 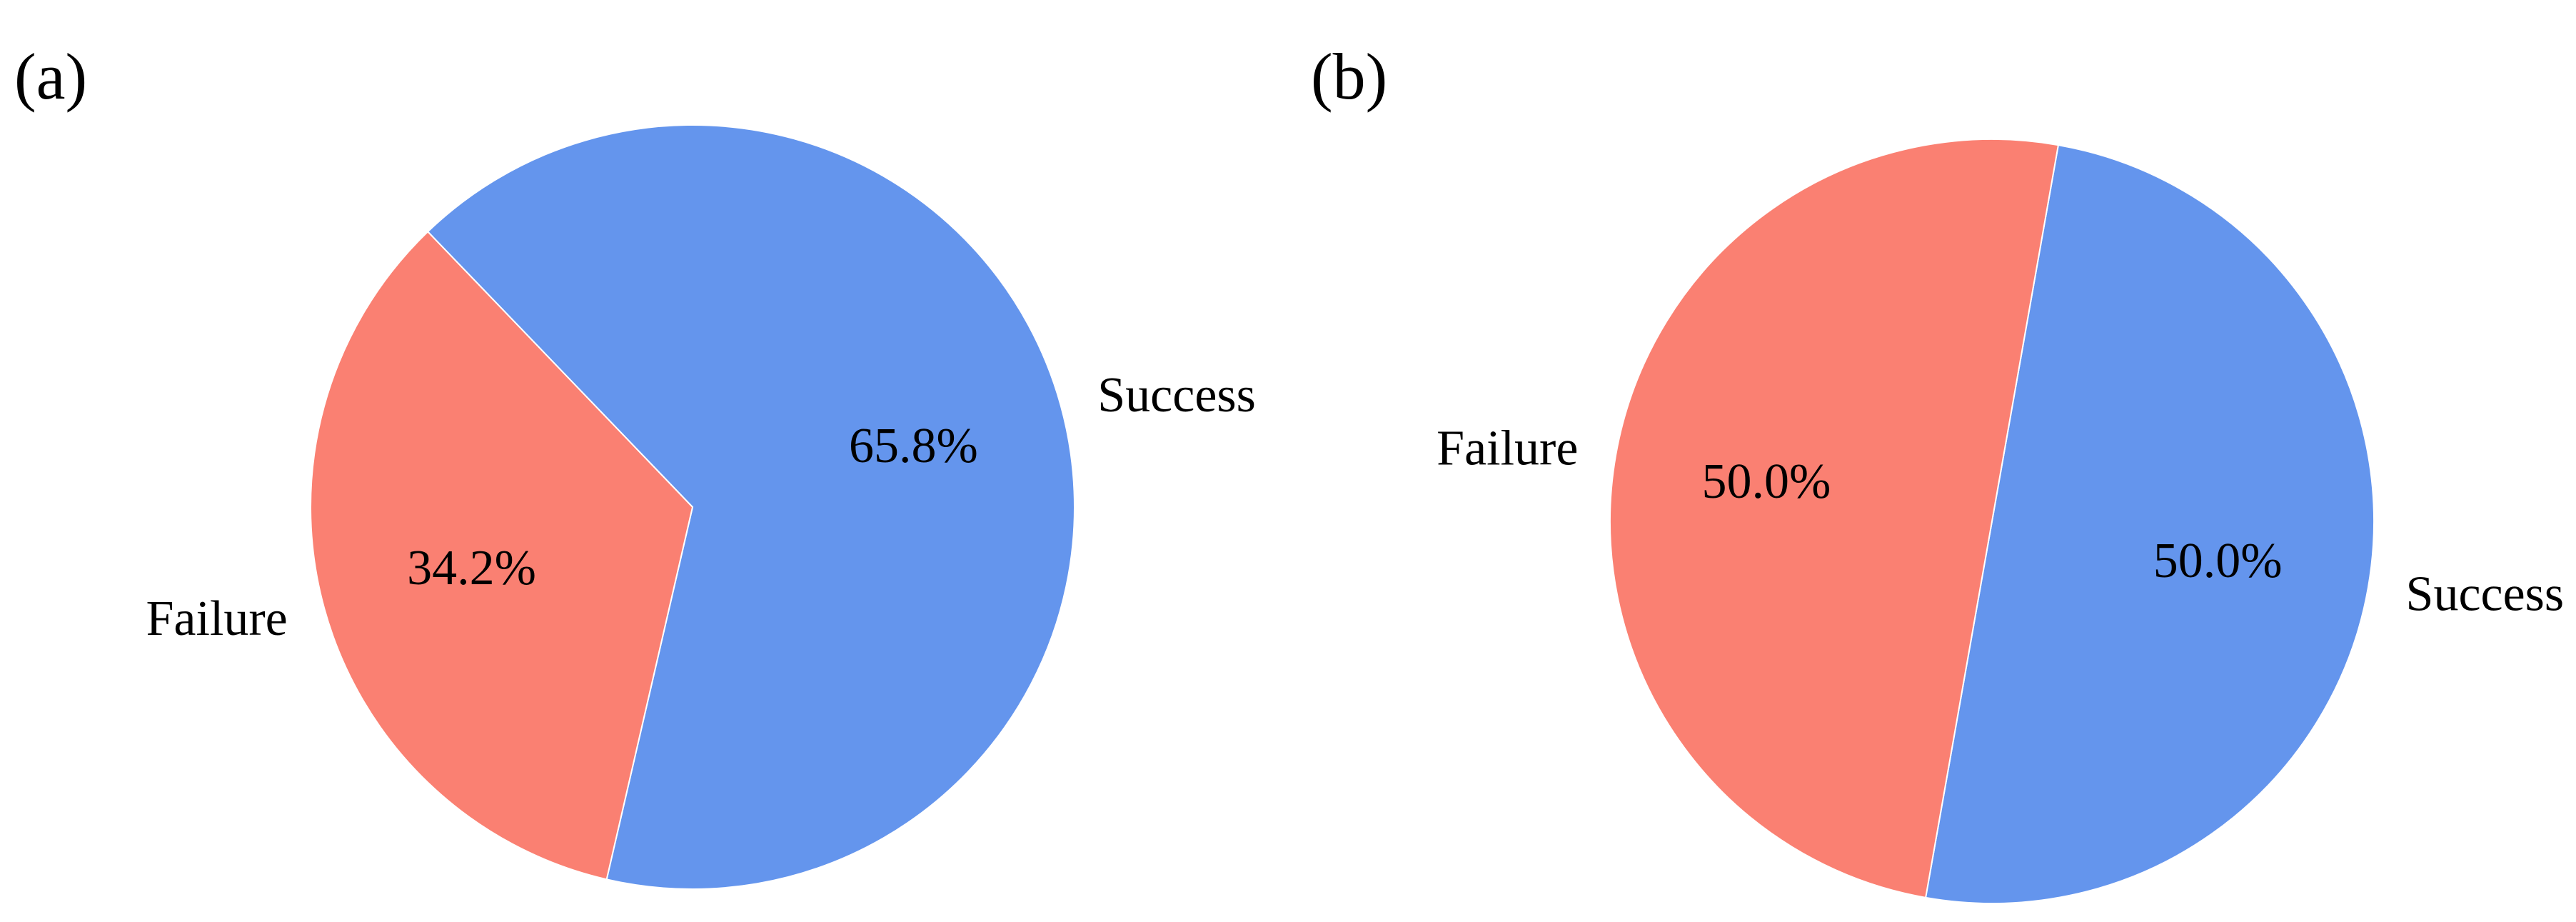 What do you see at coordinates (471, 569) in the screenshot?
I see `pie-percent-label: 34.2%` at bounding box center [471, 569].